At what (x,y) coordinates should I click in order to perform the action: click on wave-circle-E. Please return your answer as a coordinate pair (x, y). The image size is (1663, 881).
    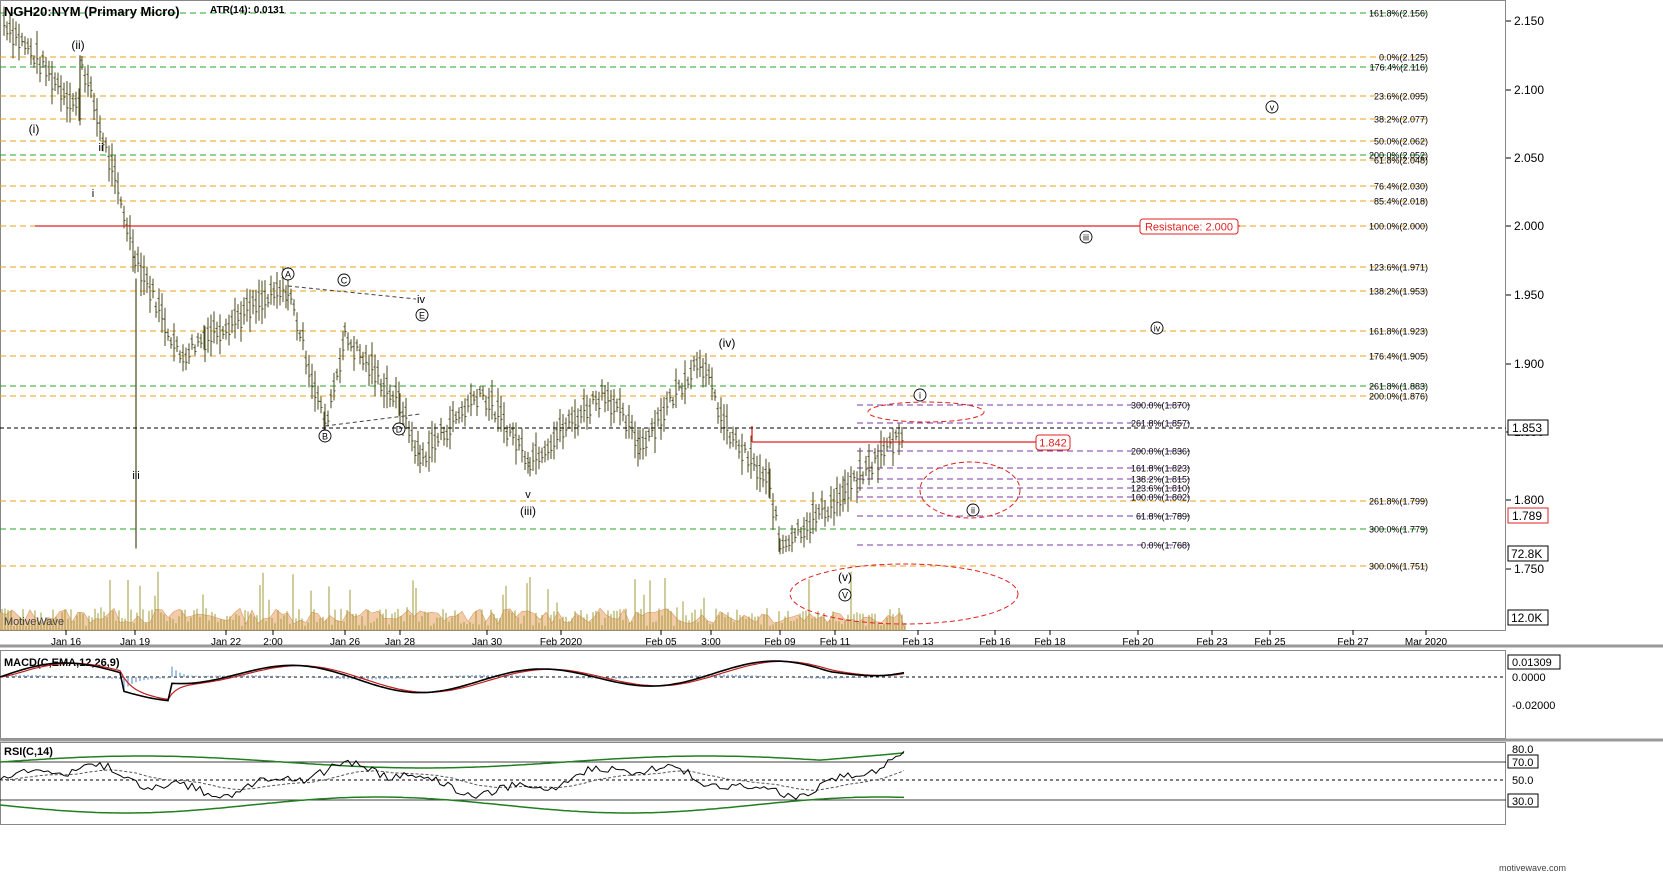
    Looking at the image, I should click on (422, 315).